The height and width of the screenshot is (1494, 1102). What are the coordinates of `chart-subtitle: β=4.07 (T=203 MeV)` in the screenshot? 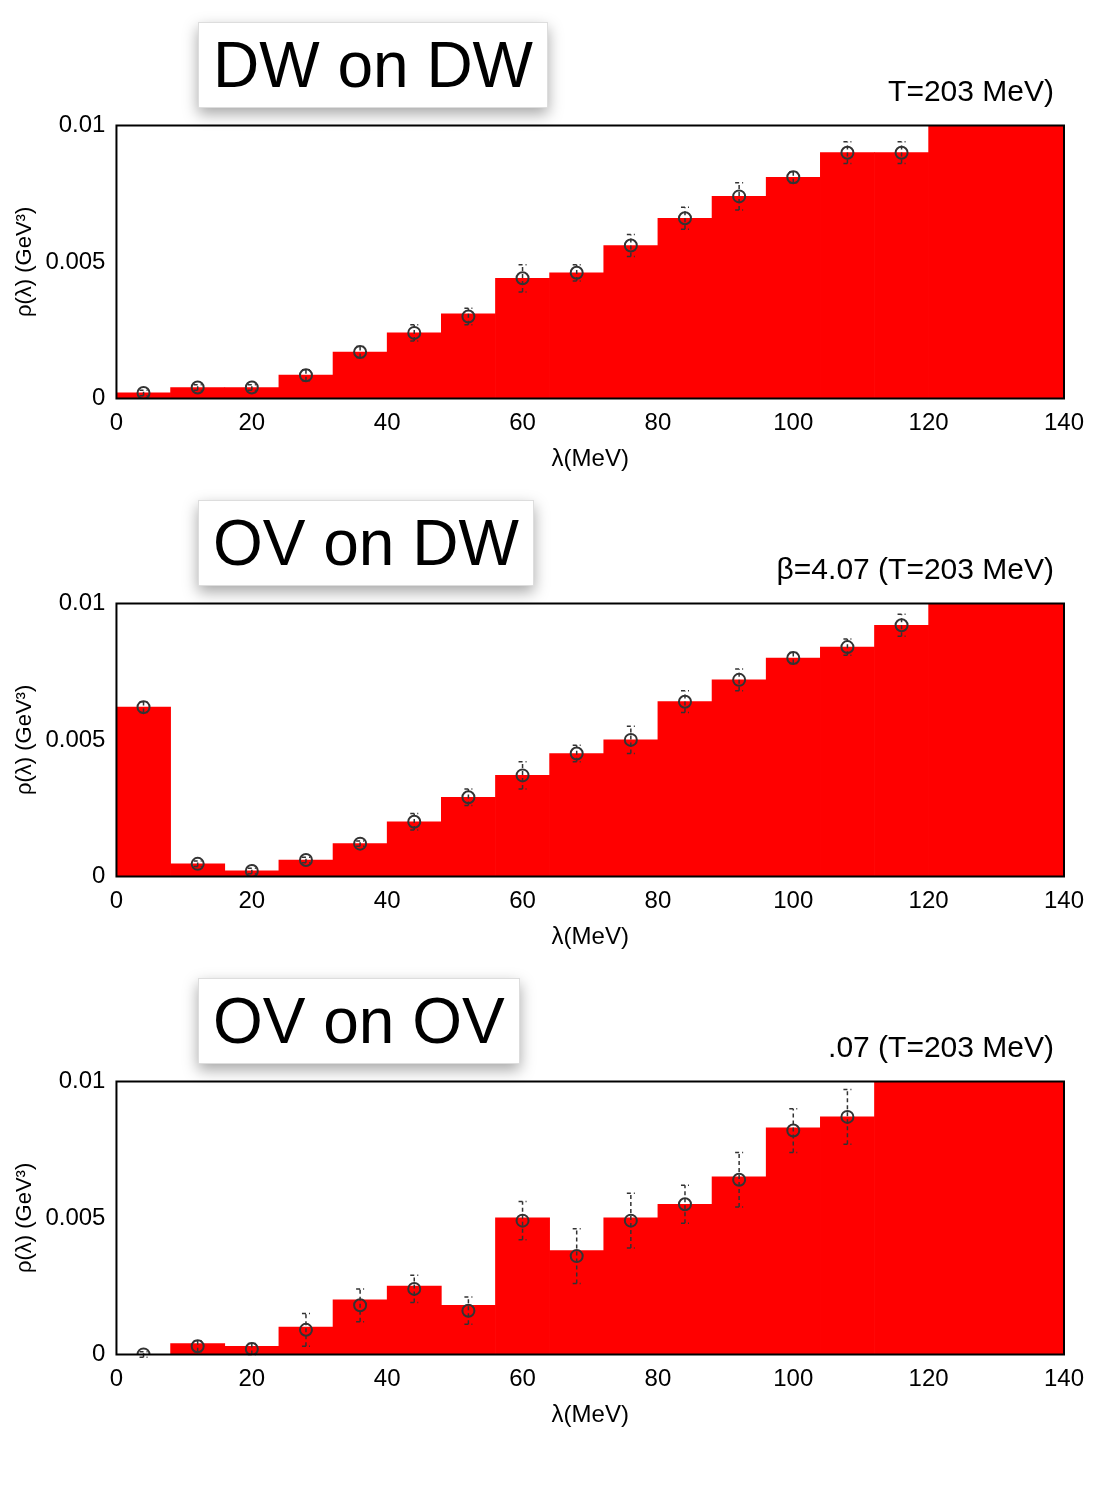 It's located at (915, 569).